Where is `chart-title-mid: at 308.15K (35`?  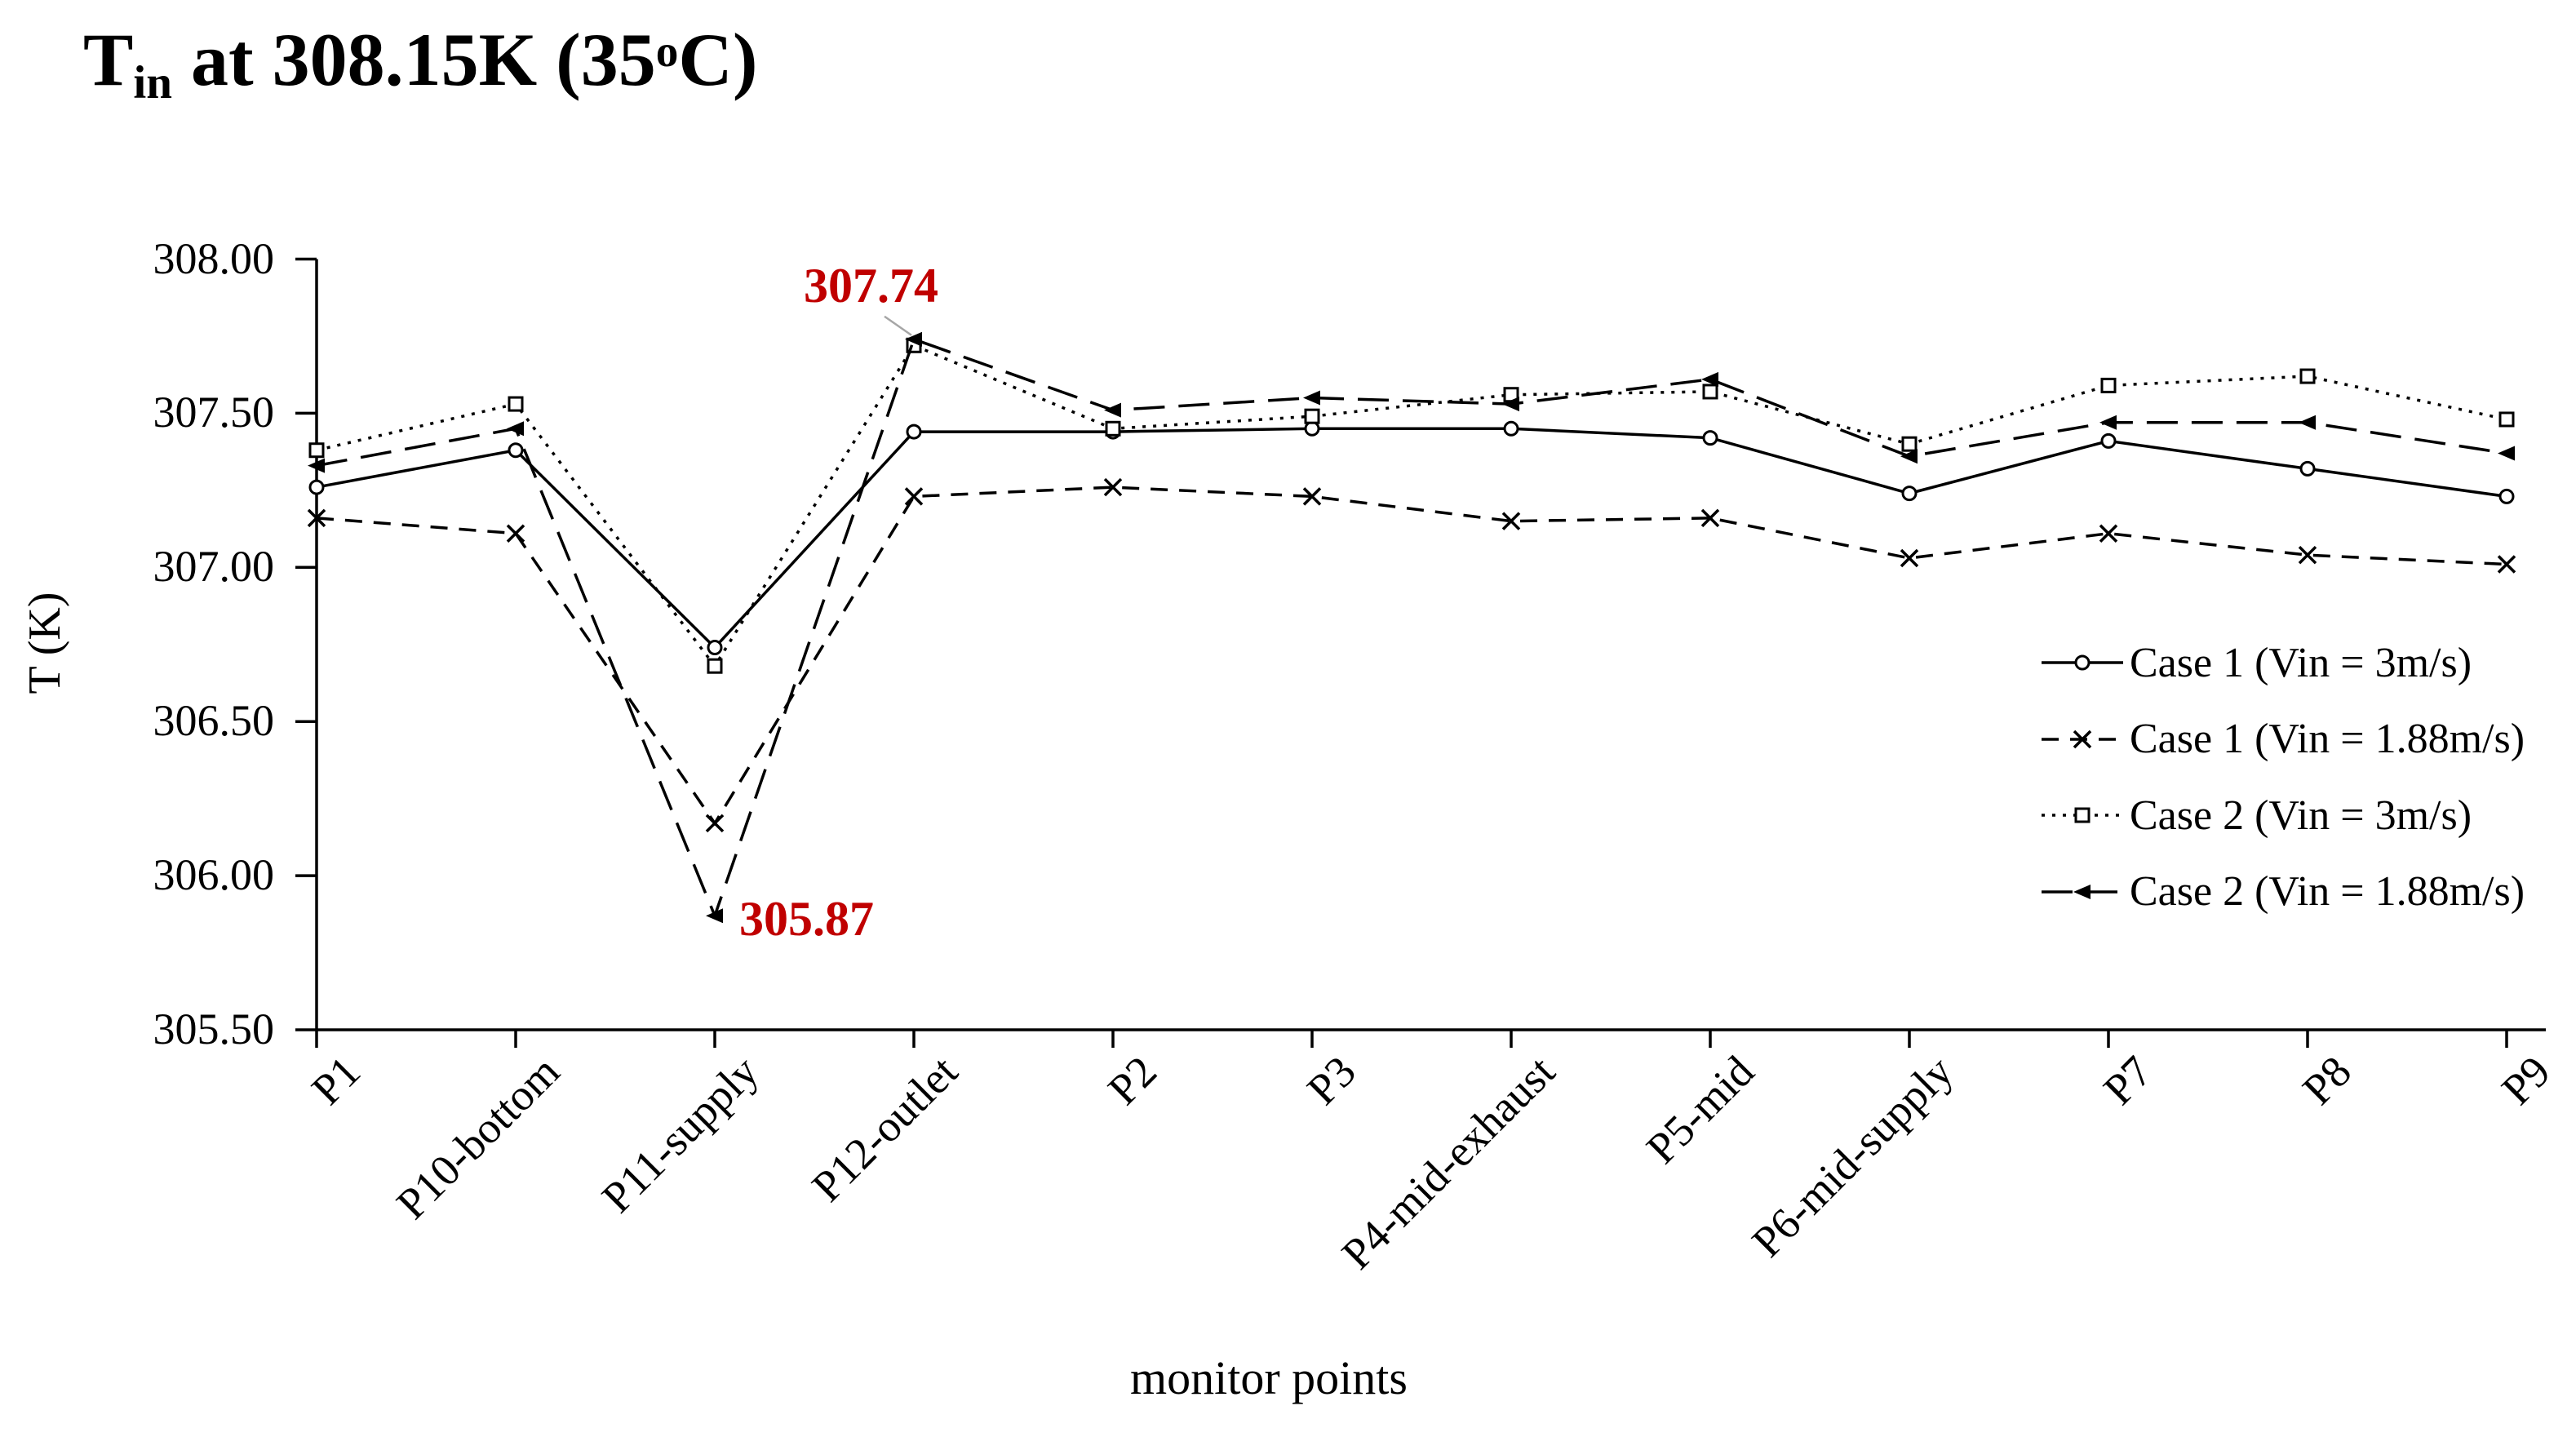 chart-title-mid: at 308.15K (35 is located at coordinates (413, 59).